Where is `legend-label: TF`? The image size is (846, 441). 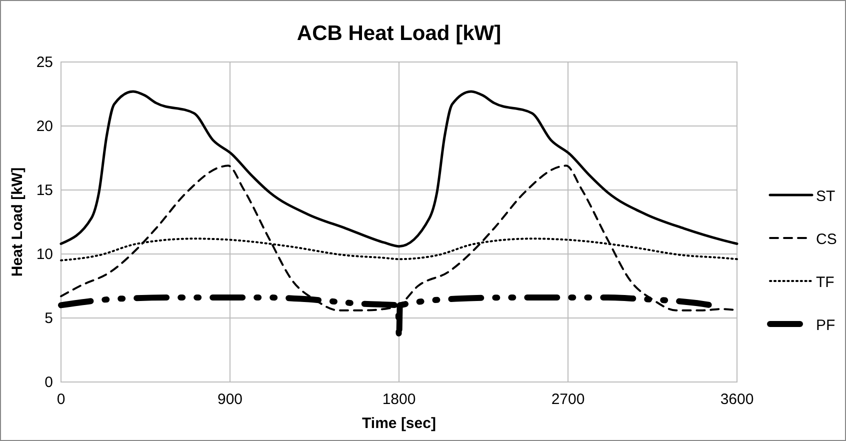
legend-label: TF is located at coordinates (825, 282).